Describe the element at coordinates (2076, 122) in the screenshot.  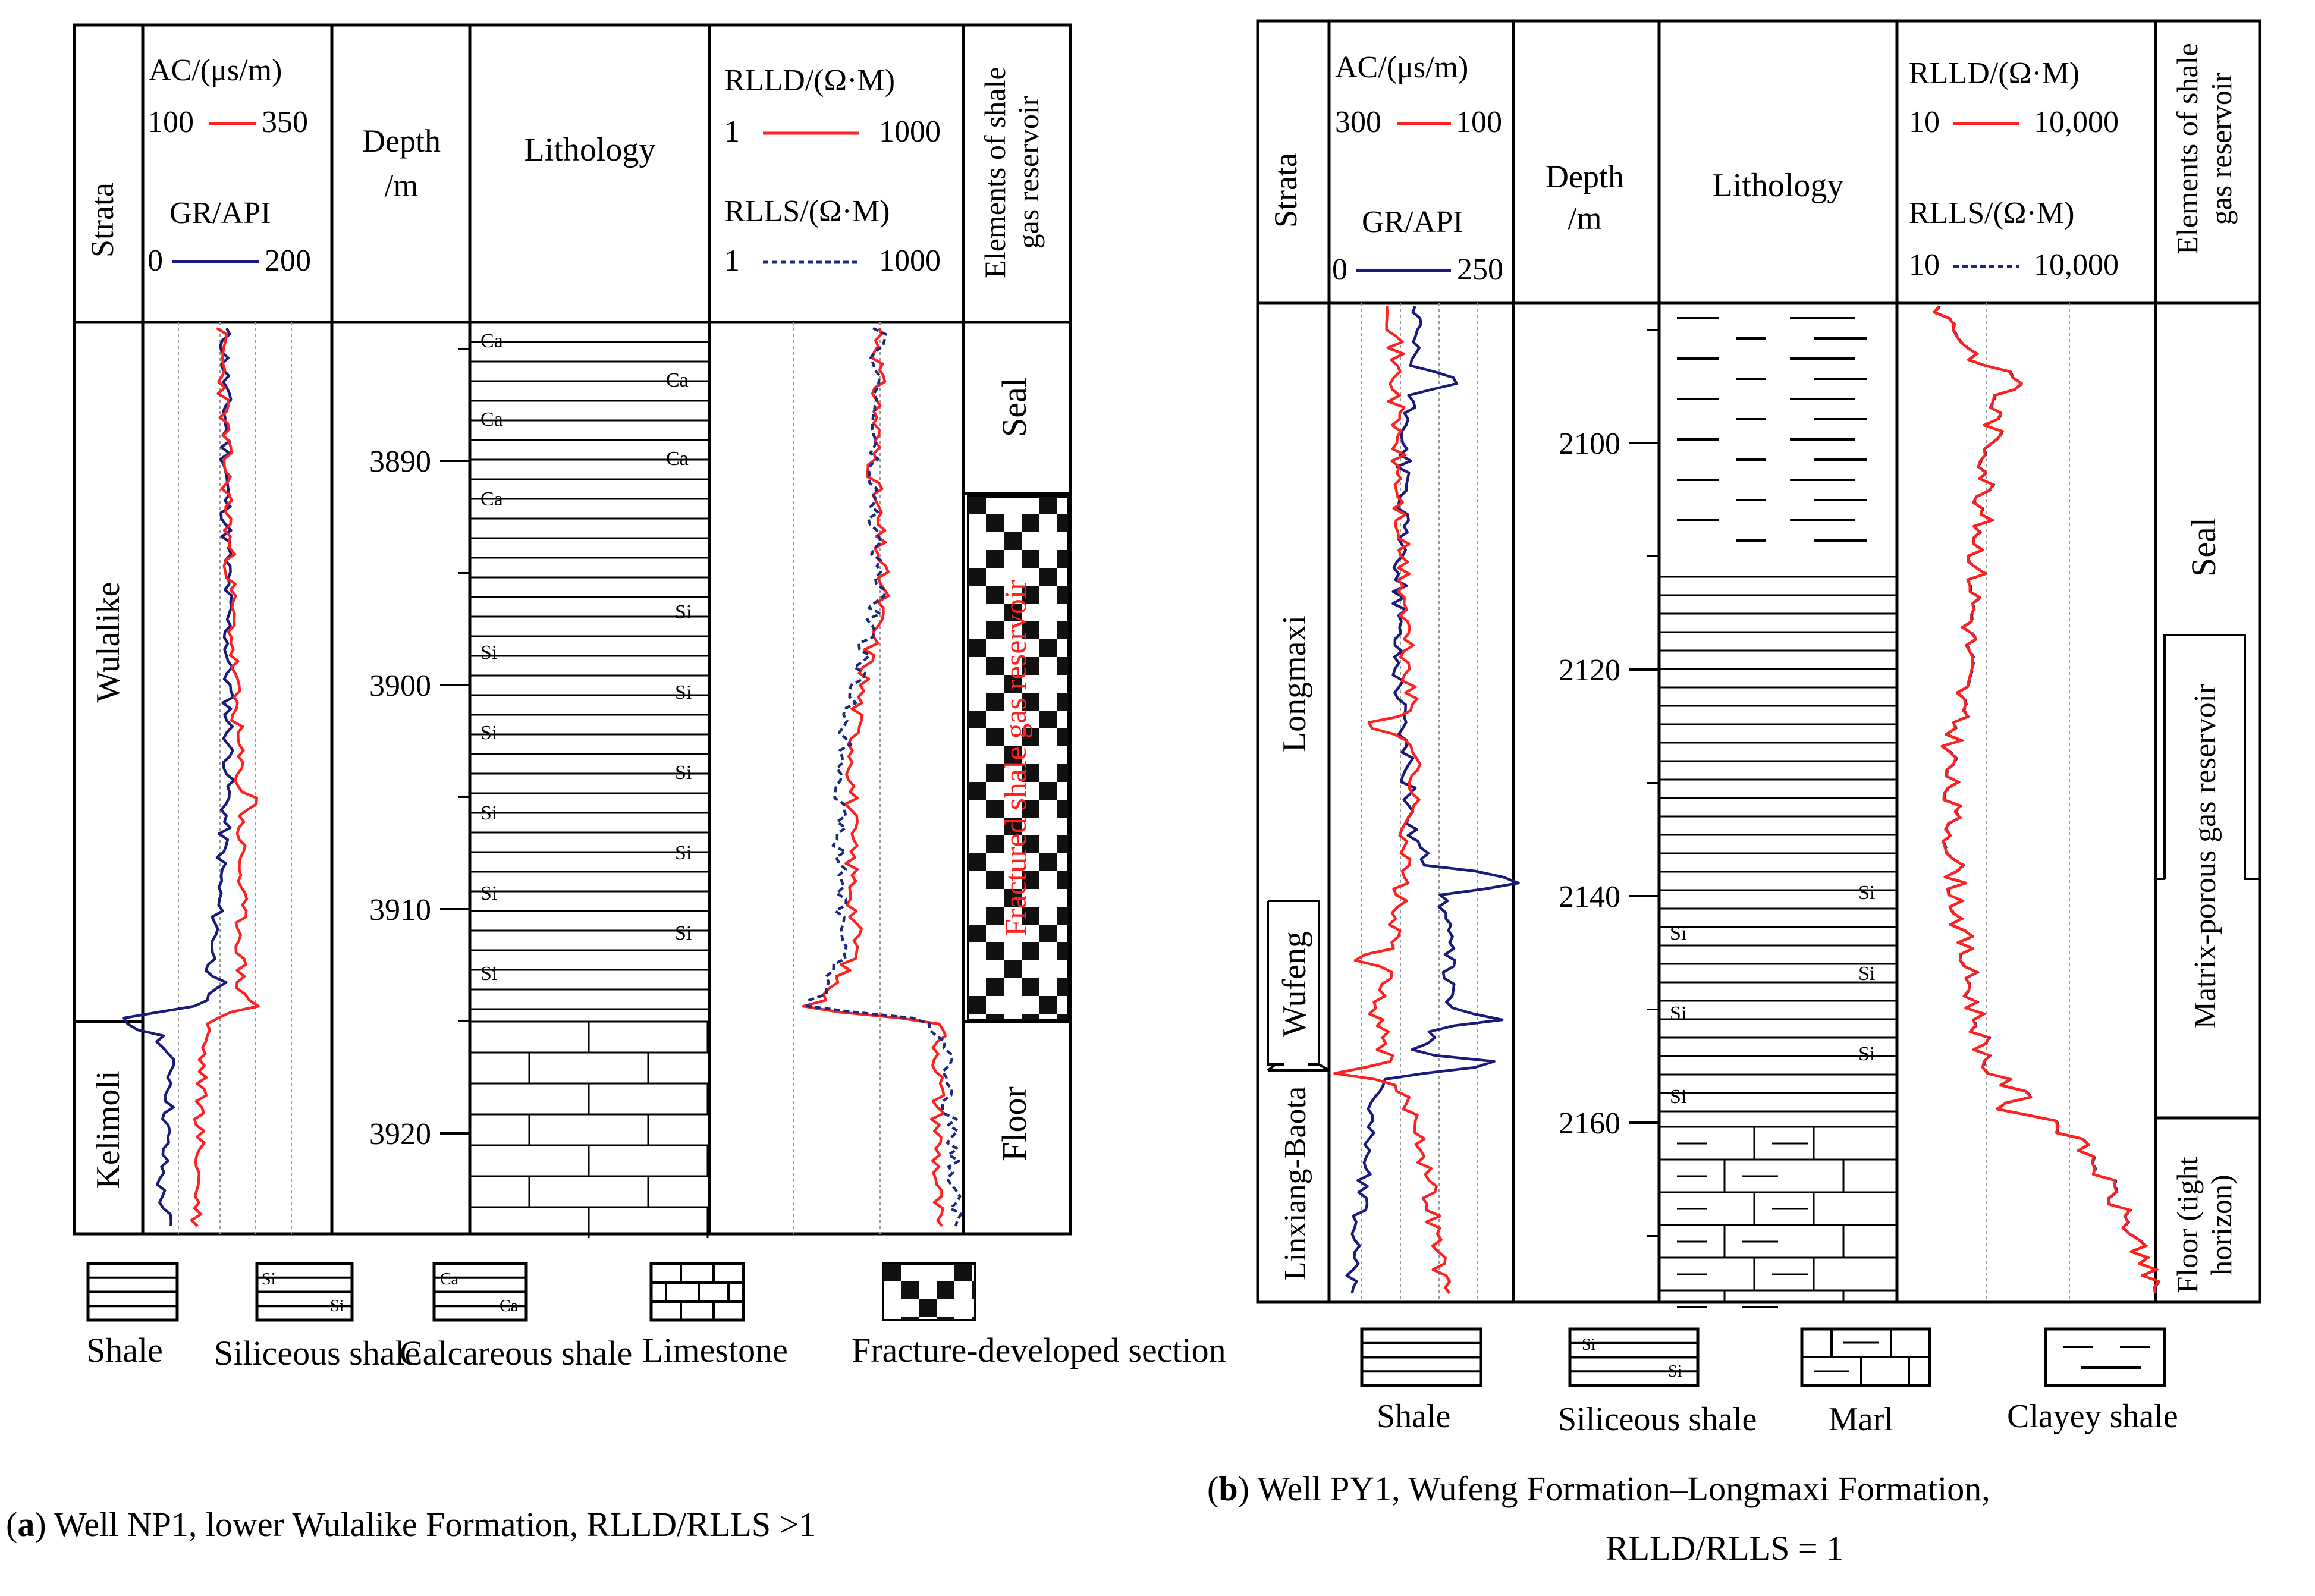
I see `rlld-max: 10,000` at that location.